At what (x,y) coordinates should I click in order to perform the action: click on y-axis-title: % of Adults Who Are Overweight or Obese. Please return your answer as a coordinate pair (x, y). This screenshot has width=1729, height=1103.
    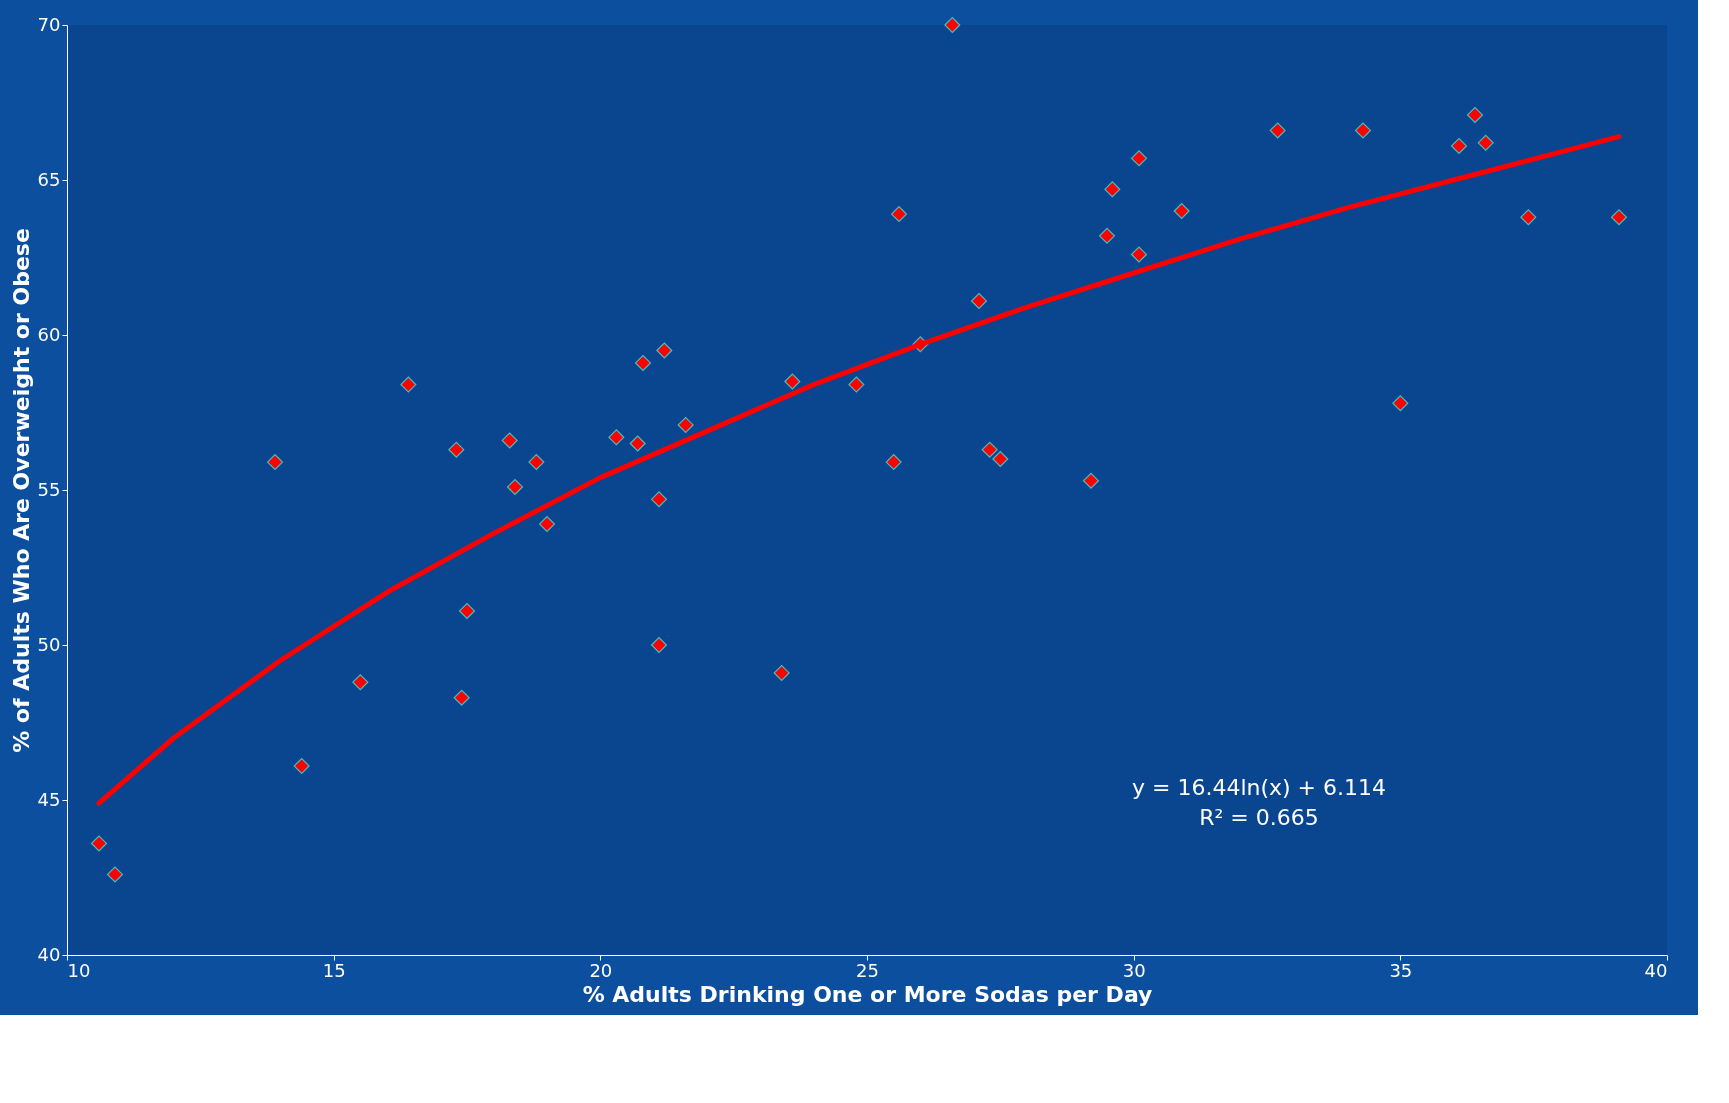
    Looking at the image, I should click on (21, 490).